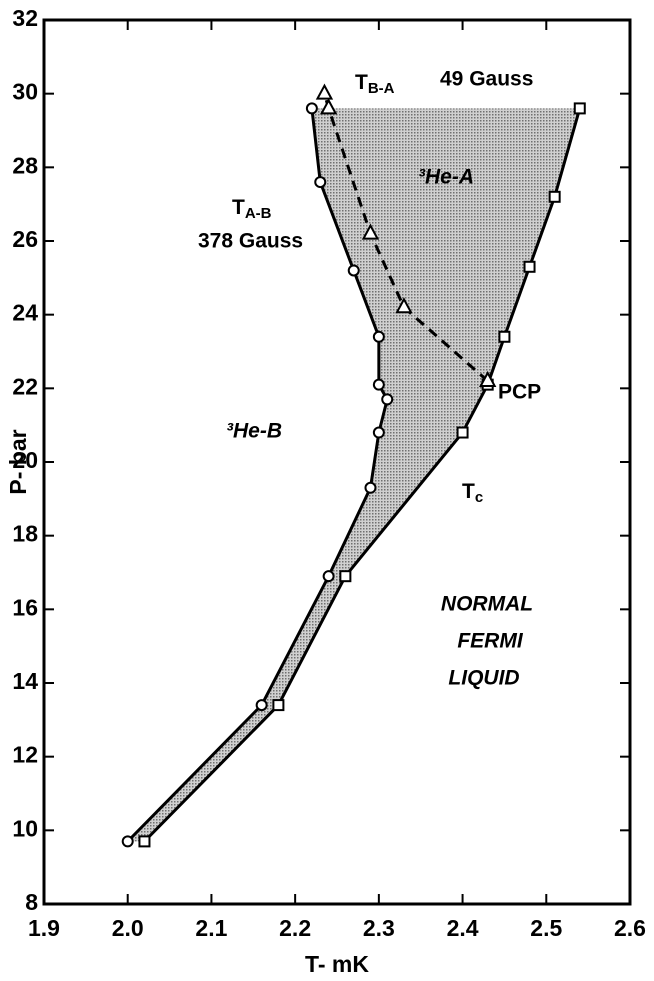  Describe the element at coordinates (25, 165) in the screenshot. I see `y-tick-label: 28` at that location.